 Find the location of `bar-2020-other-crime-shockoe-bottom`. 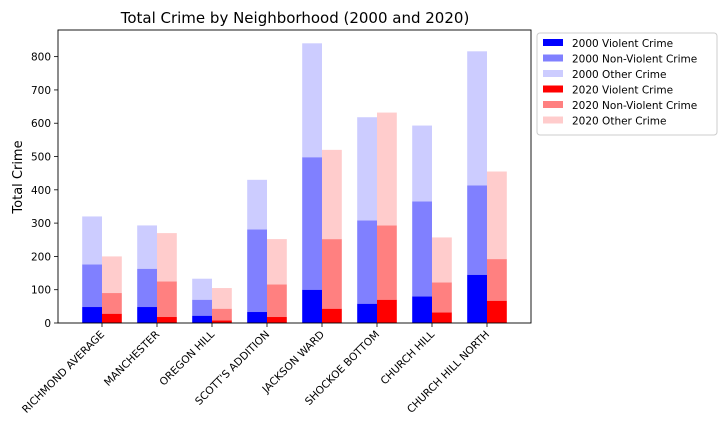

bar-2020-other-crime-shockoe-bottom is located at coordinates (387, 169).